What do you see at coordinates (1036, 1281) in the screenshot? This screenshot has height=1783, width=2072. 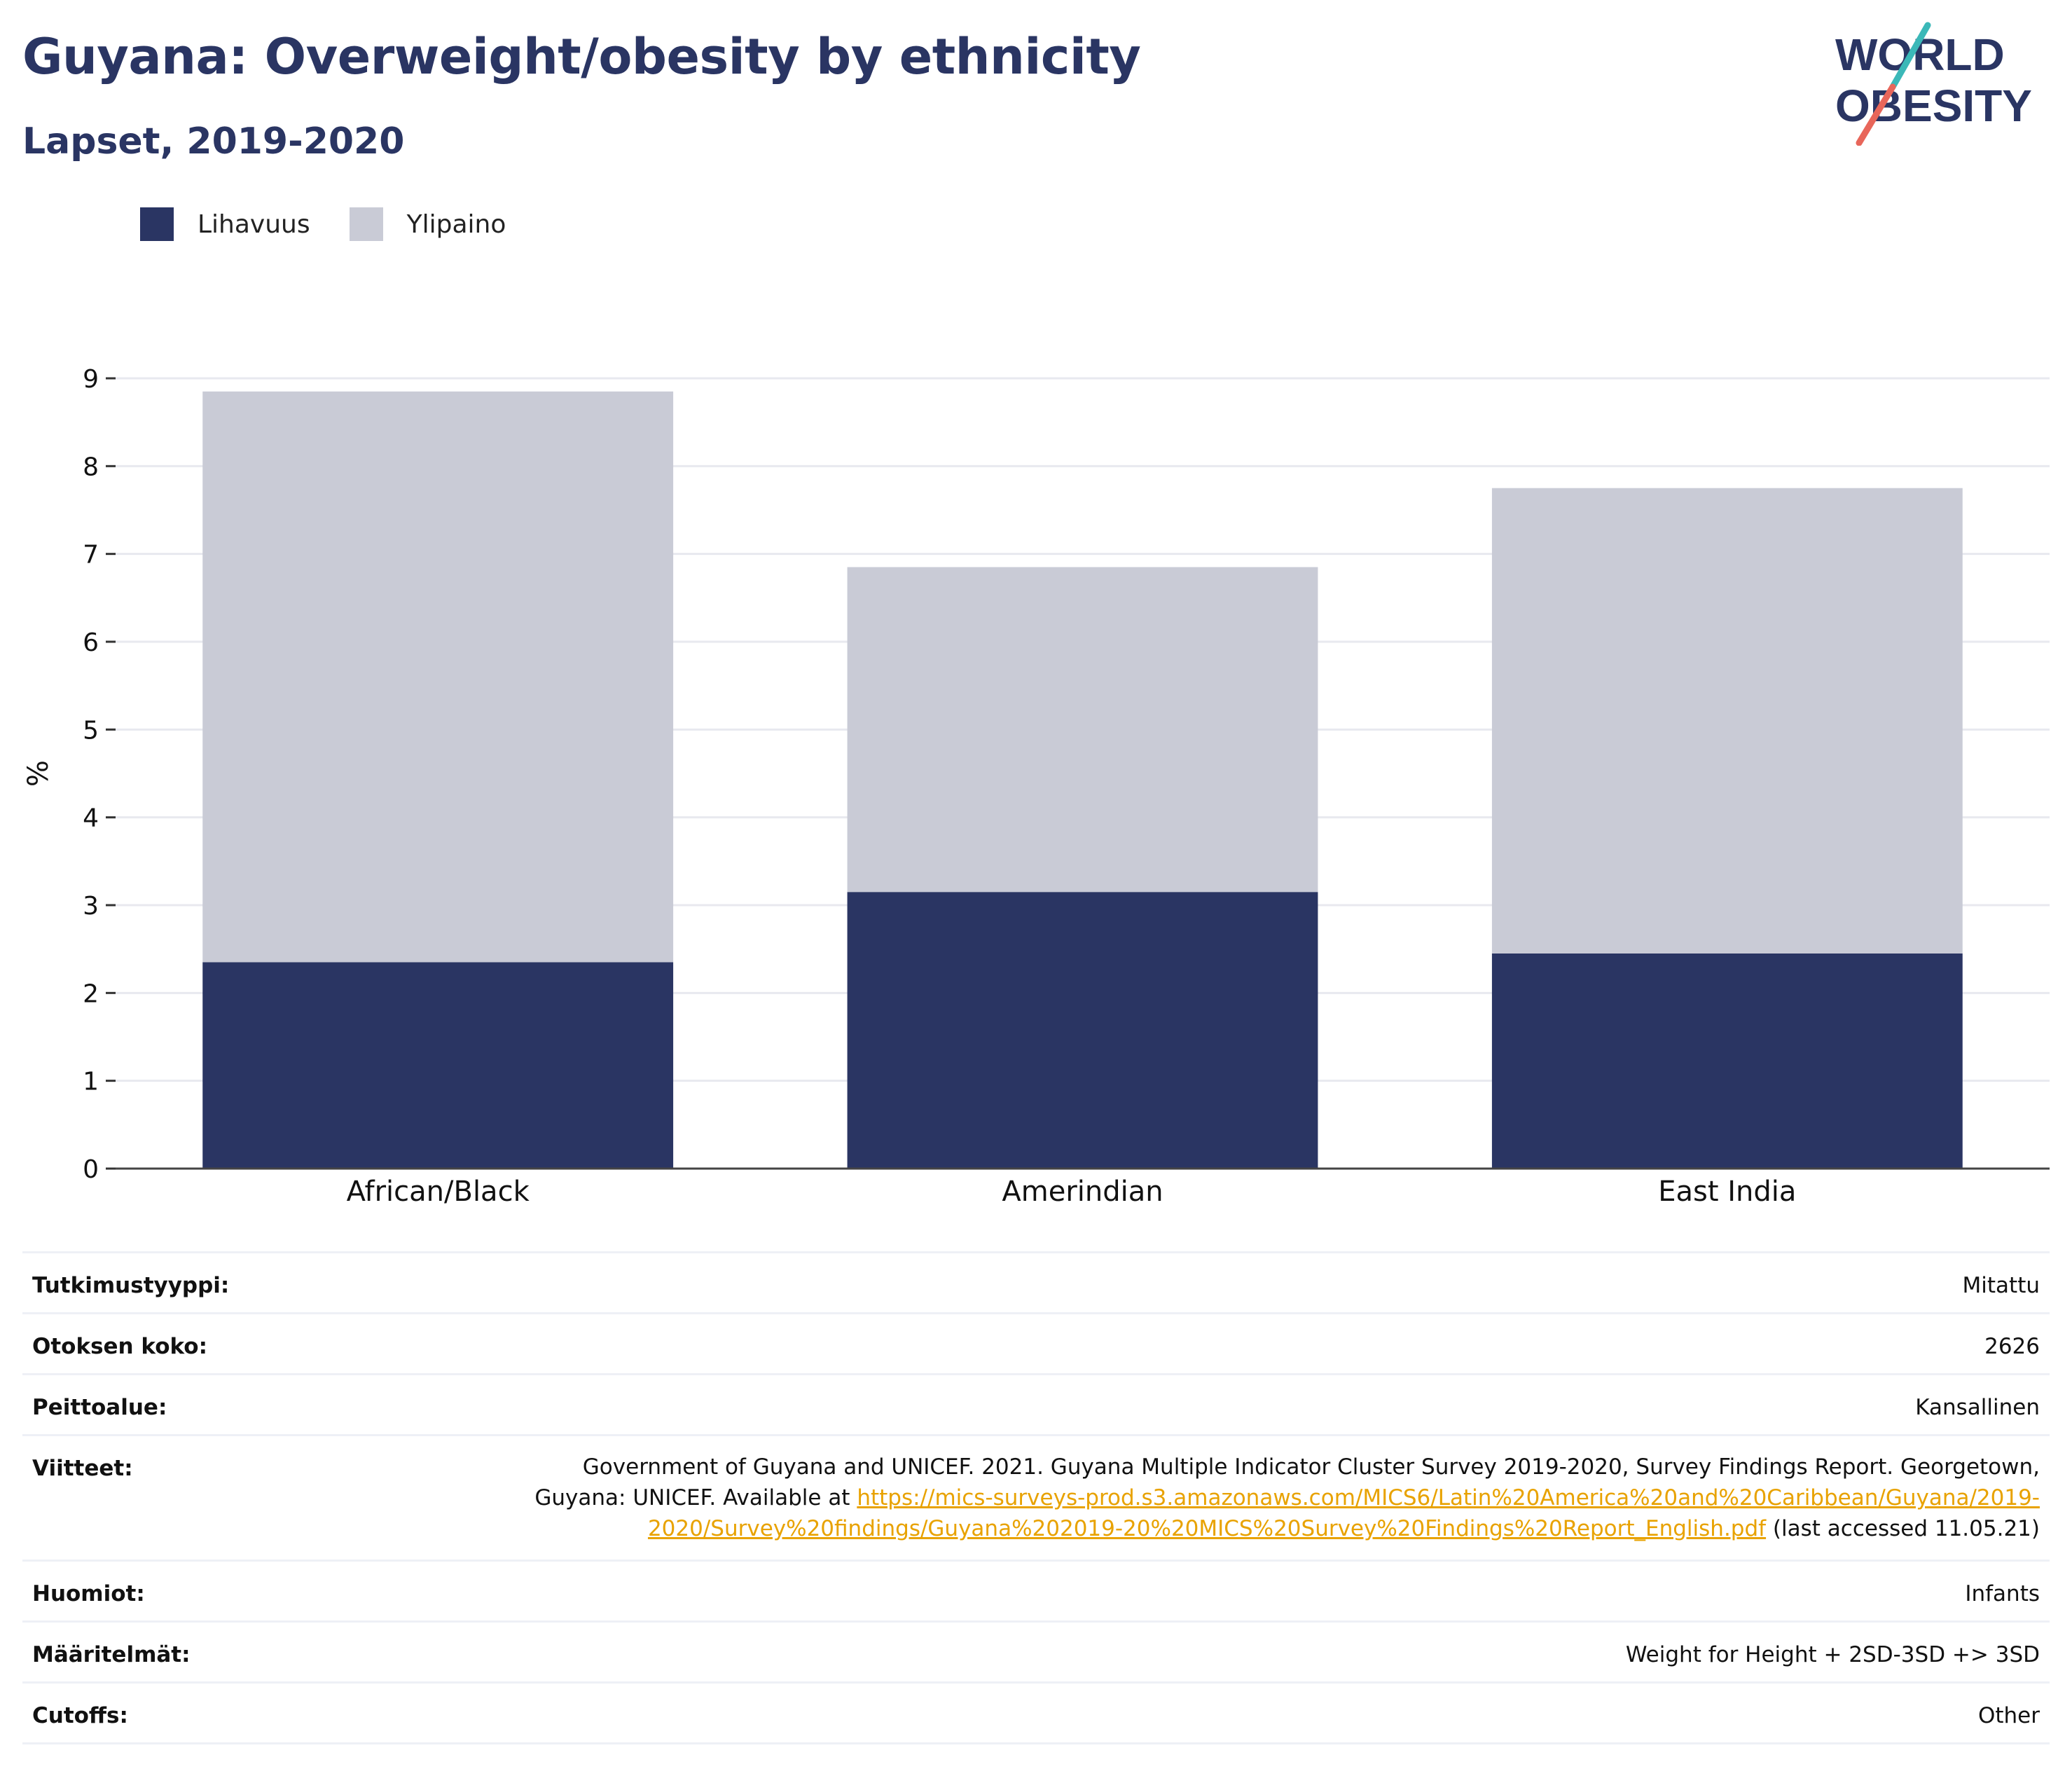 I see `meta-row-study-type: Tutkimustyyppi: Mitattu` at bounding box center [1036, 1281].